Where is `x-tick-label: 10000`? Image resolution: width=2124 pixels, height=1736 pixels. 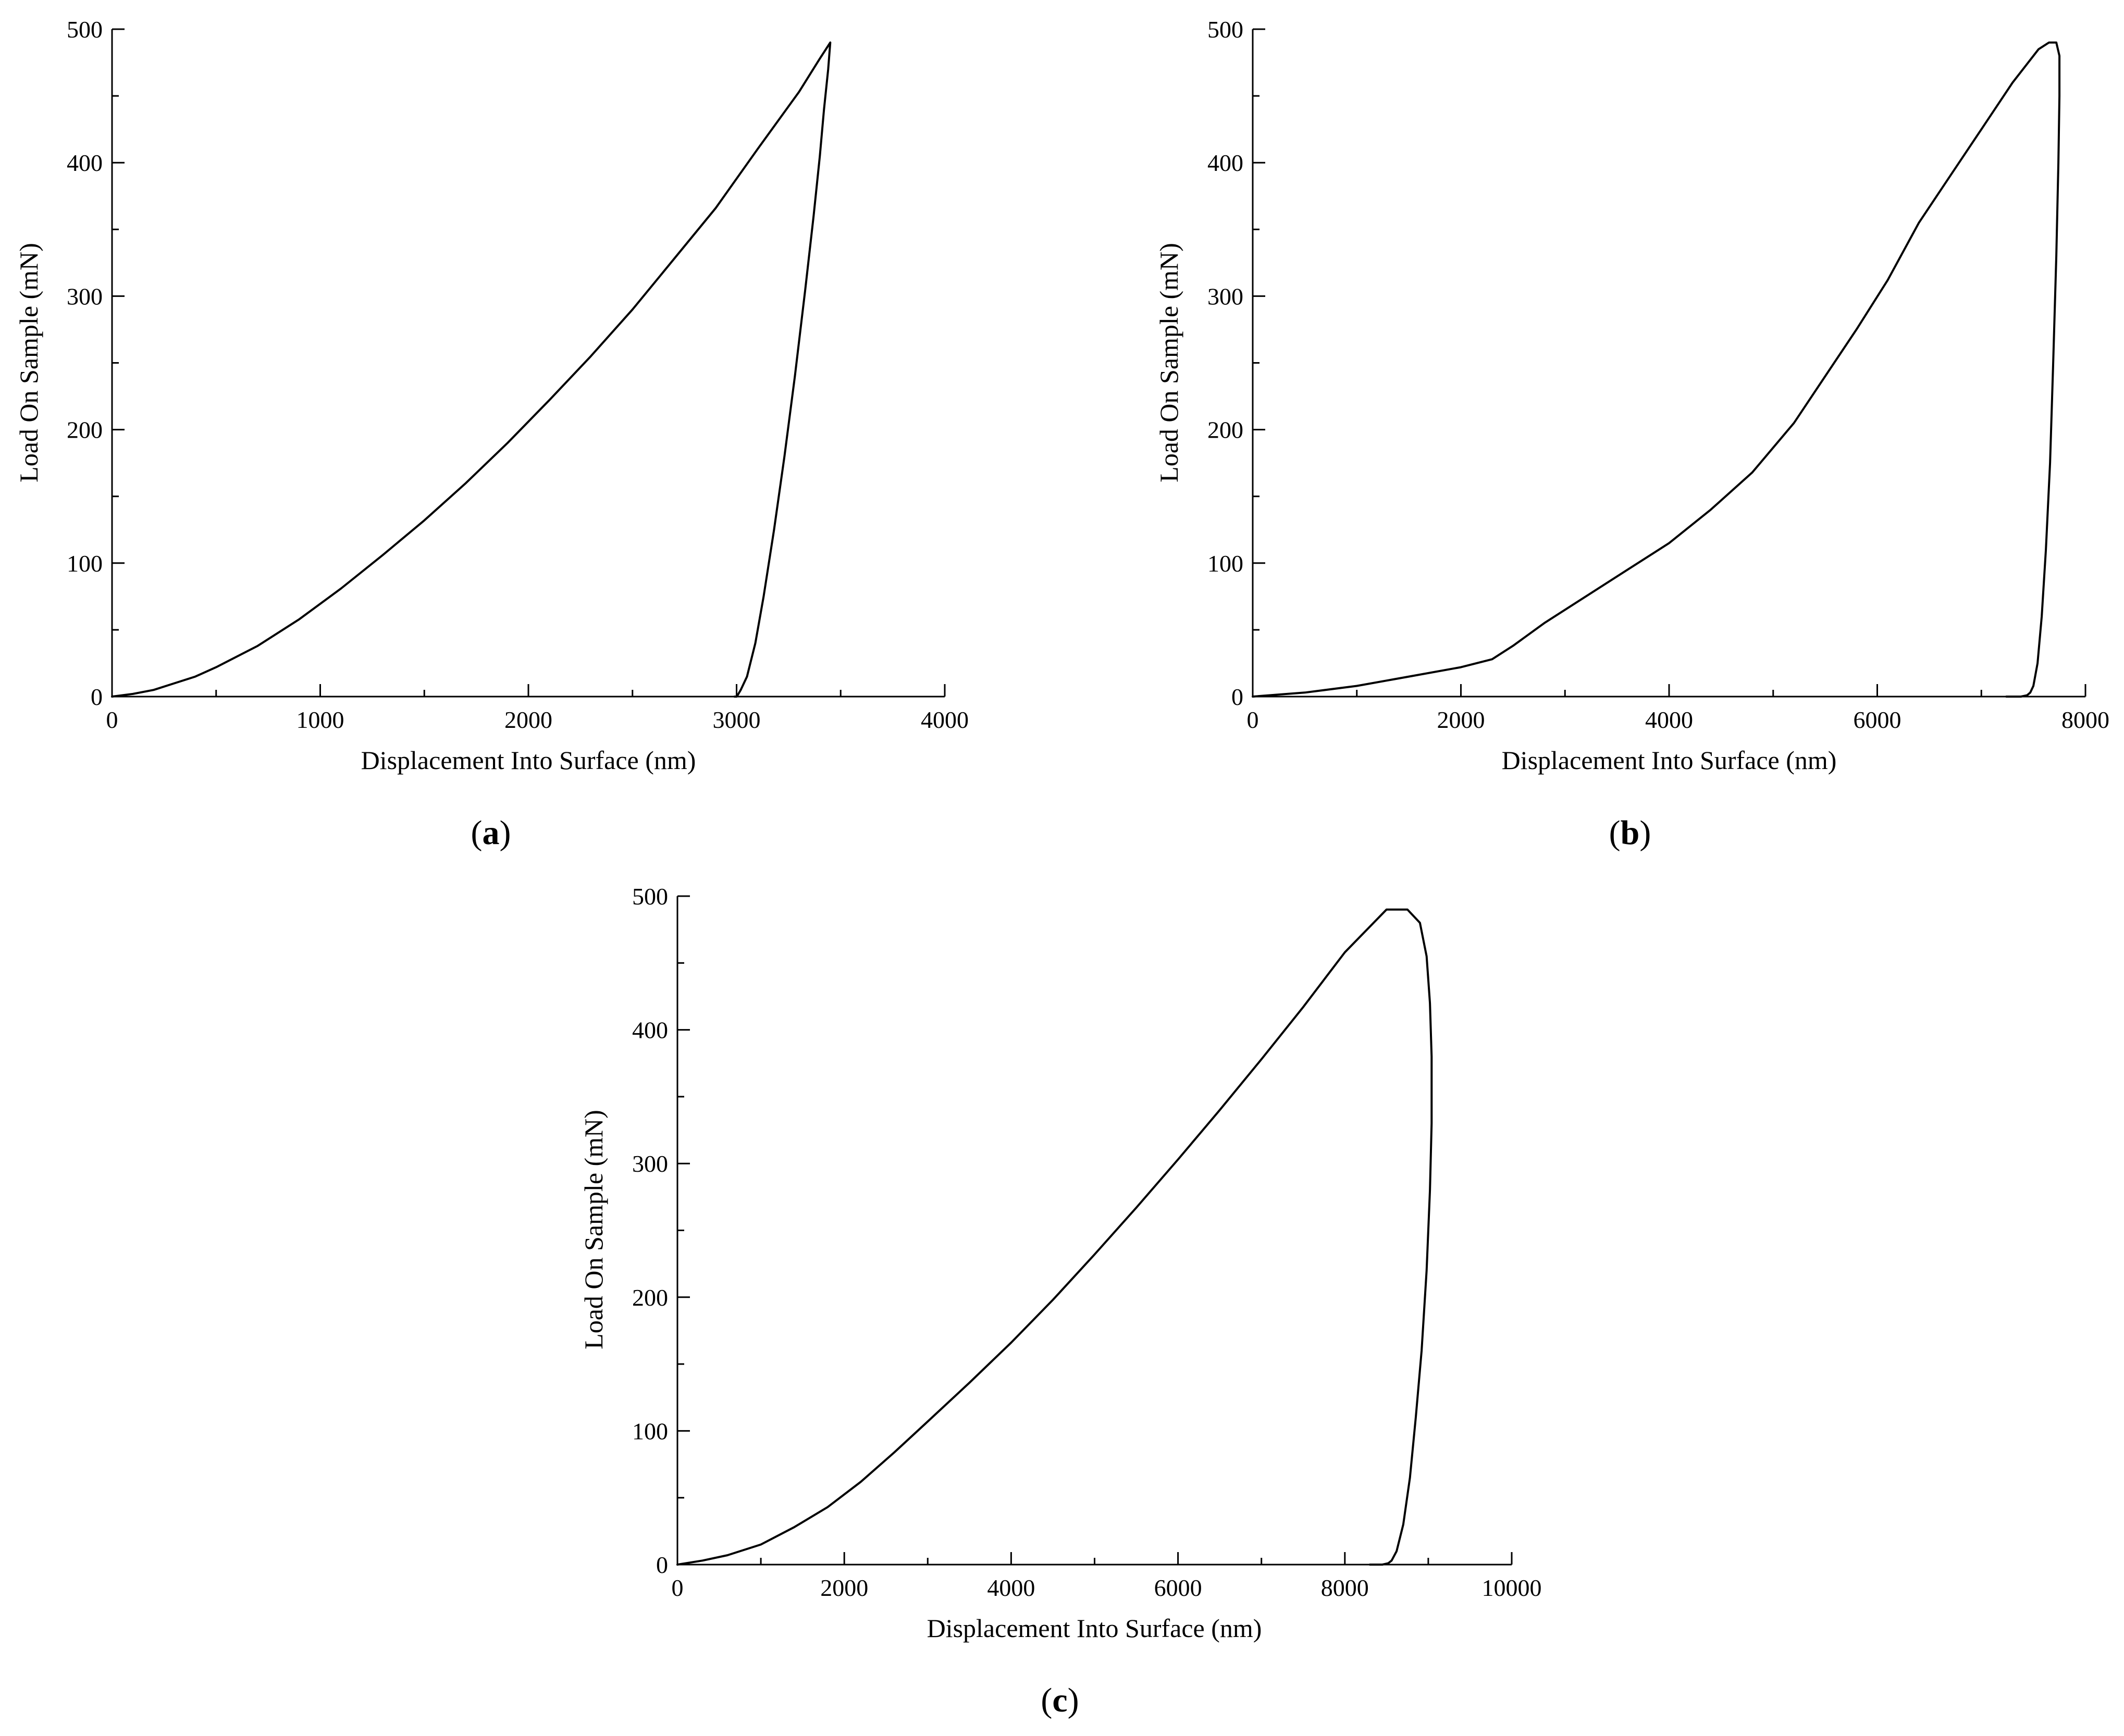 x-tick-label: 10000 is located at coordinates (1512, 1588).